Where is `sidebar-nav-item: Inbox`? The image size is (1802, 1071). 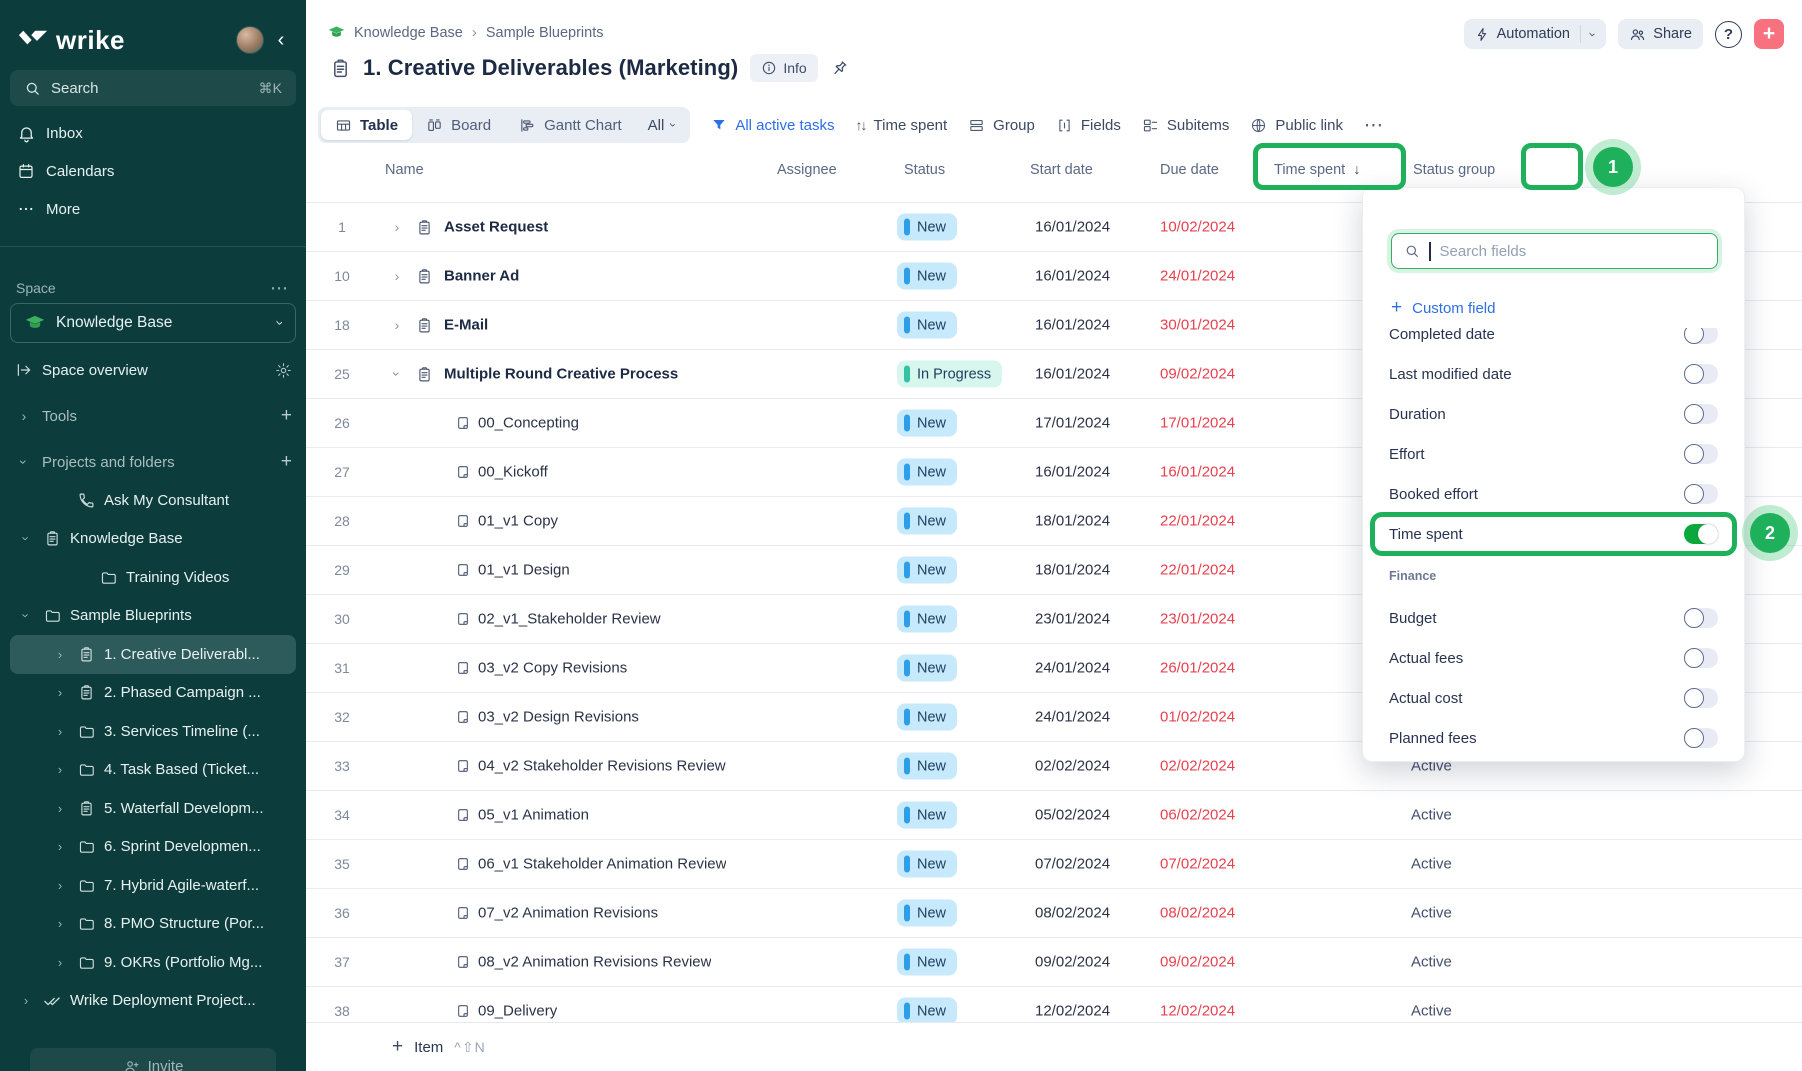 sidebar-nav-item: Inbox is located at coordinates (153, 133).